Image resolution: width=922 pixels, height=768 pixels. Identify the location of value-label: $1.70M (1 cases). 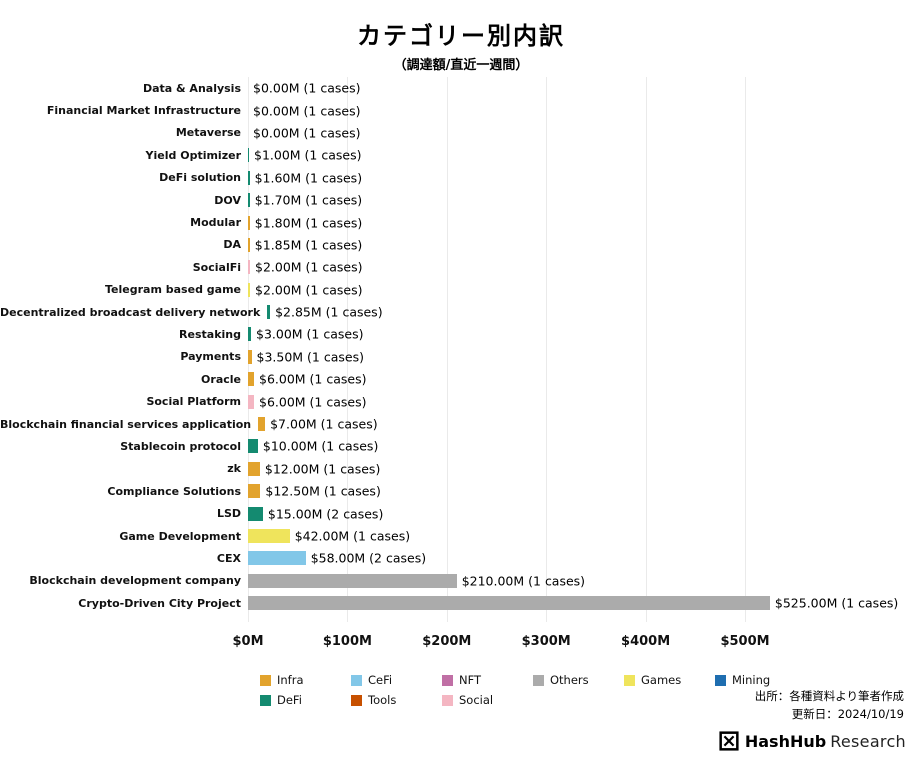
(308, 200).